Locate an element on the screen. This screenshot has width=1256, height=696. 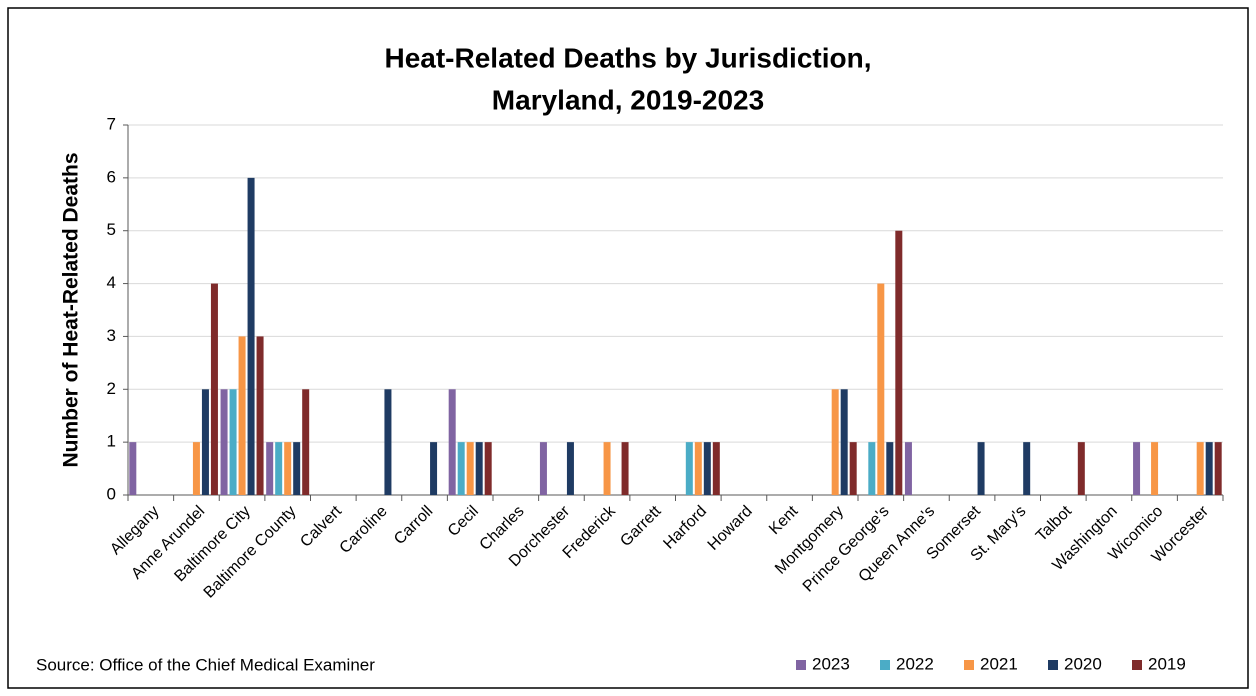
y-tick-label: 2 is located at coordinates (111, 388).